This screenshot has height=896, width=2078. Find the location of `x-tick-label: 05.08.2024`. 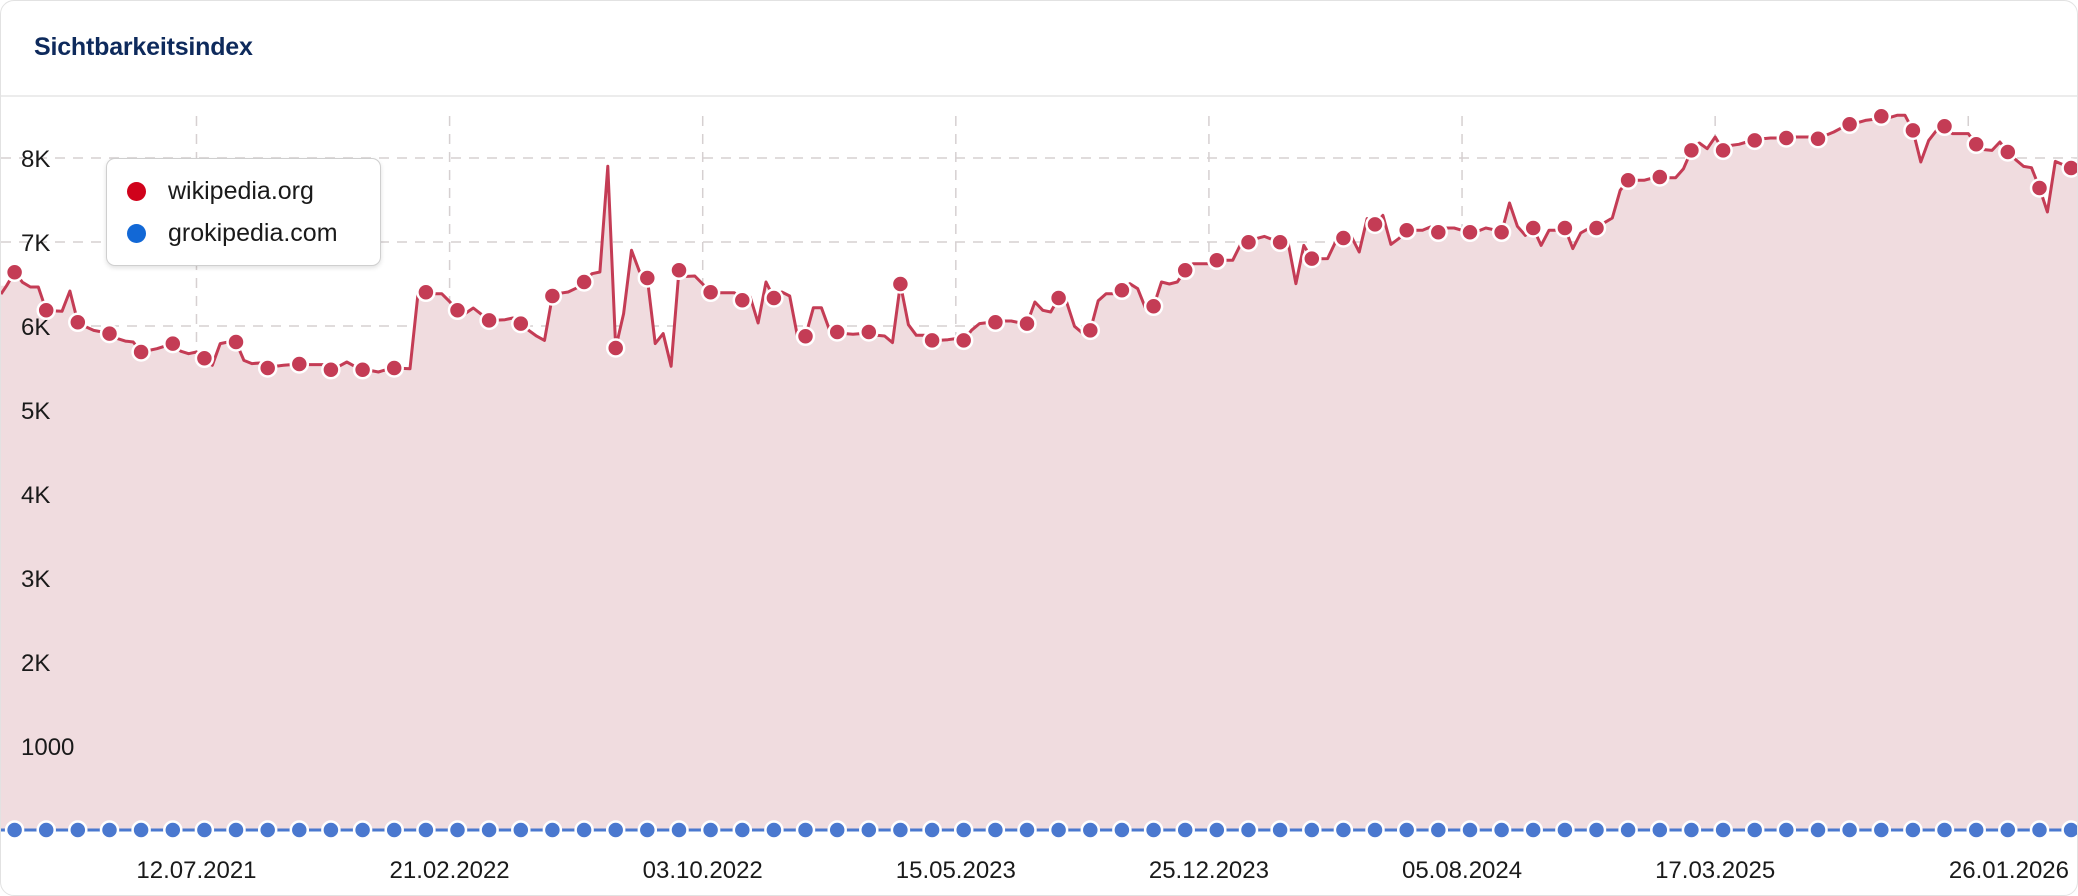

x-tick-label: 05.08.2024 is located at coordinates (1462, 870).